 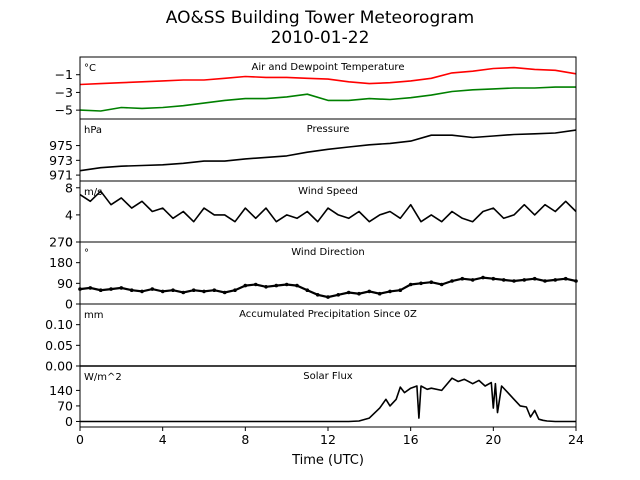 I want to click on panel-4-unit-label: °, so click(x=86, y=253).